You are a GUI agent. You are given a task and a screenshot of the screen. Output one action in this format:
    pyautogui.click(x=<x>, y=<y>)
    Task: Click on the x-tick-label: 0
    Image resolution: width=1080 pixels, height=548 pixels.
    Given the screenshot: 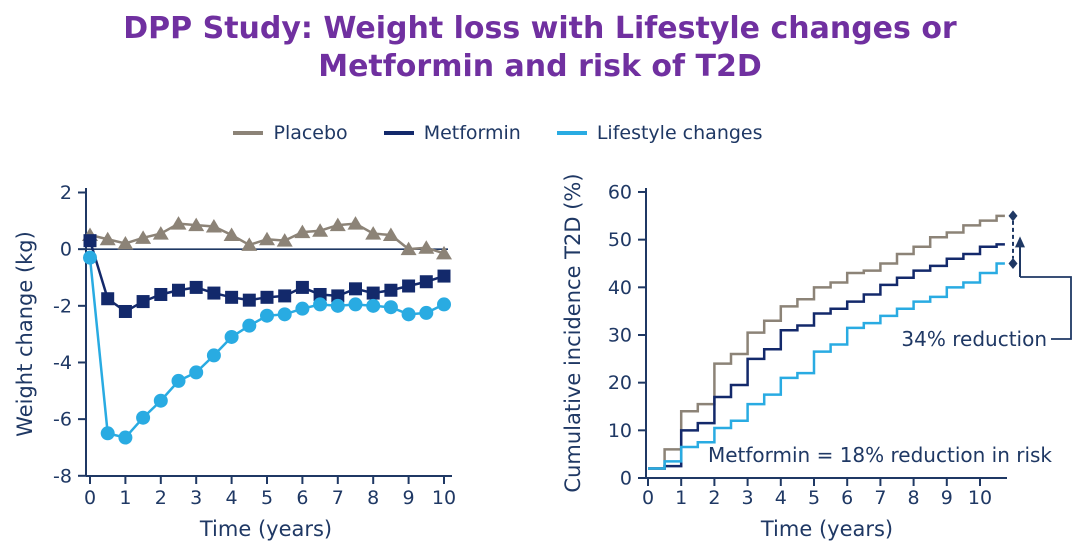 What is the action you would take?
    pyautogui.click(x=648, y=498)
    